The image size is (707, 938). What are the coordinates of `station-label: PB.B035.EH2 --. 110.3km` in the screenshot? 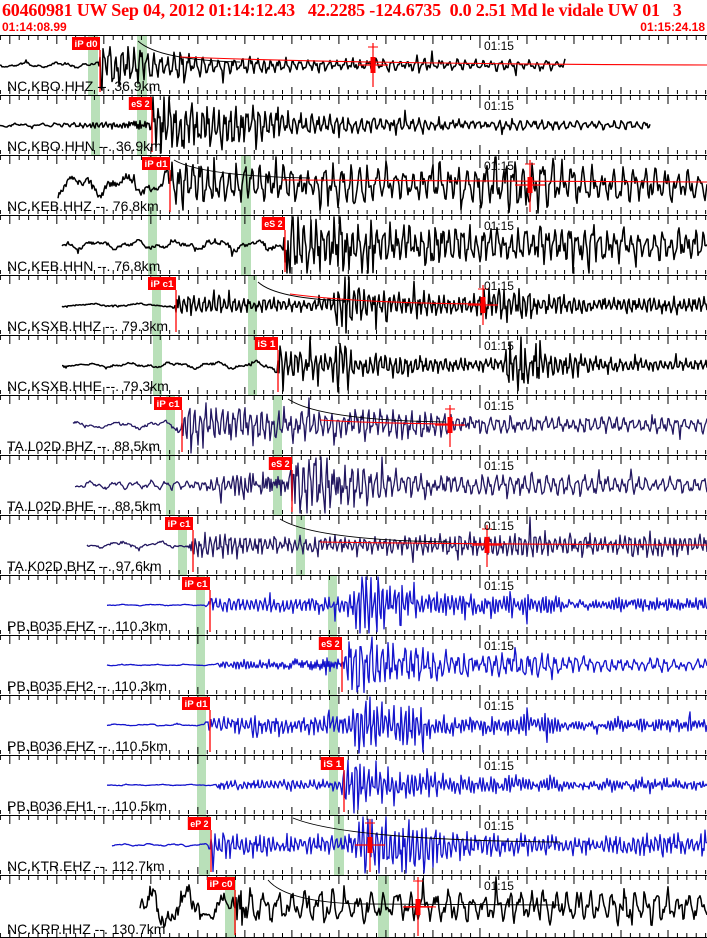 It's located at (87, 686).